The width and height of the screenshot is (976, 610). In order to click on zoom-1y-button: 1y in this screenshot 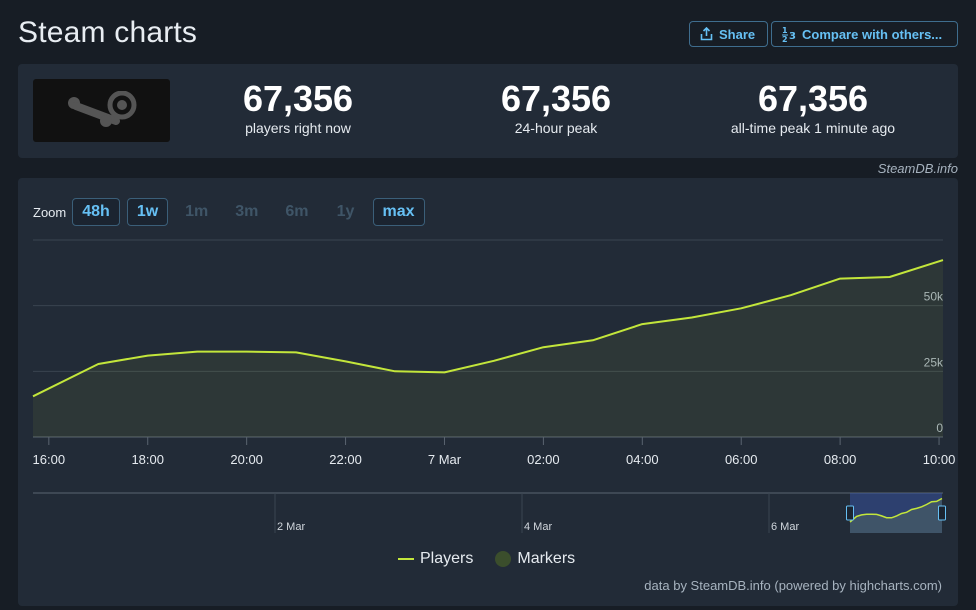, I will do `click(345, 211)`.